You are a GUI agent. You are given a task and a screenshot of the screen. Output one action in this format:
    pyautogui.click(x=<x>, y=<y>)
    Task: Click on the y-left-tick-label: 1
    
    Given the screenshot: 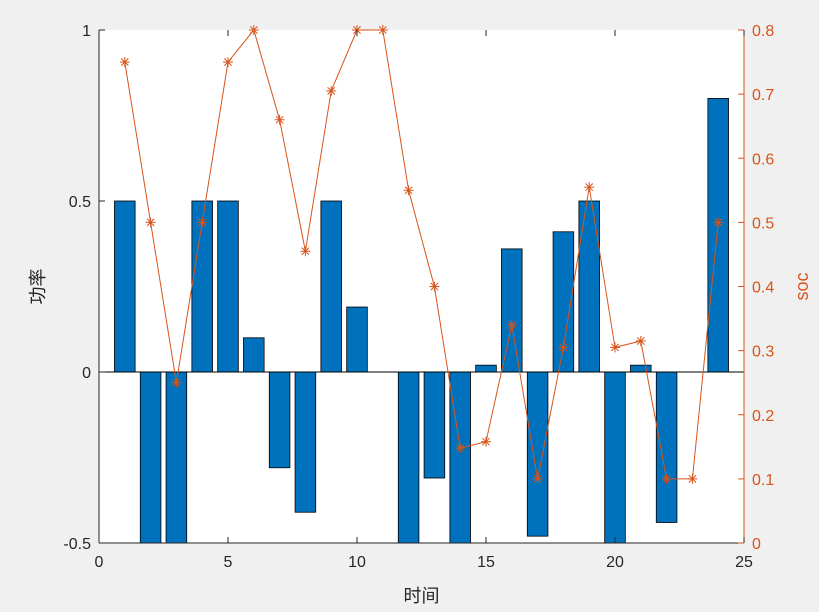 What is the action you would take?
    pyautogui.click(x=86, y=31)
    